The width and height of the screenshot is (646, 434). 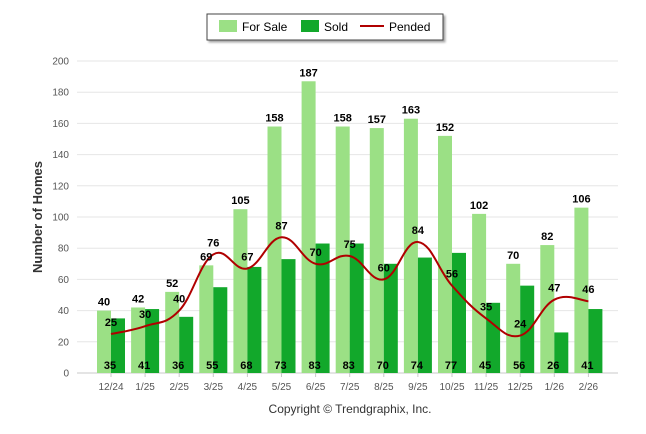 I want to click on legend-label-for-sale: For Sale, so click(x=265, y=27).